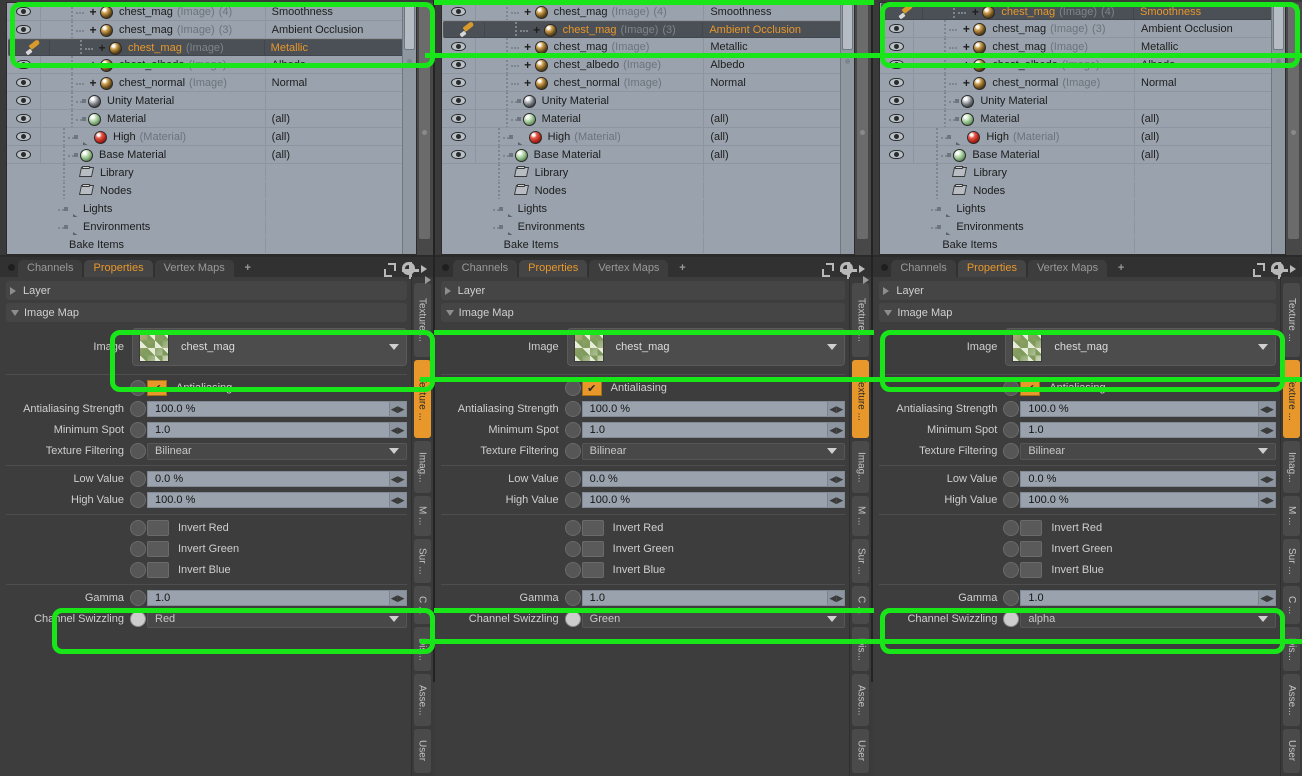  I want to click on group-image-map: Image Map, so click(643, 312).